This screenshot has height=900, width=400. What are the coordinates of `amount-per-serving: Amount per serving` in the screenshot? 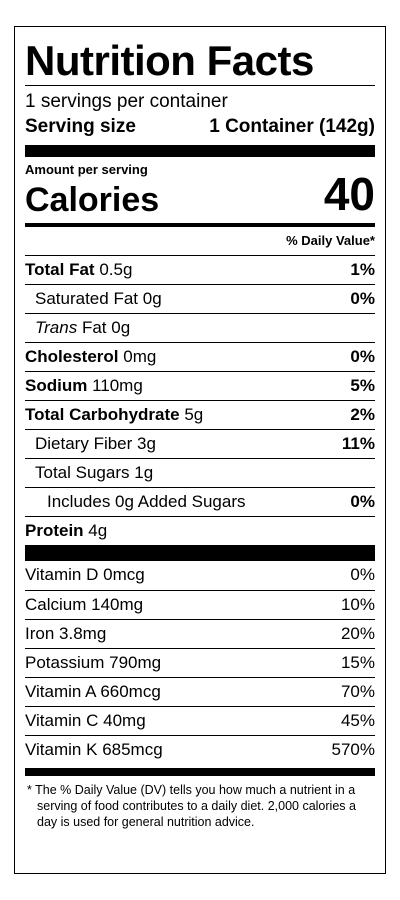 It's located at (86, 169).